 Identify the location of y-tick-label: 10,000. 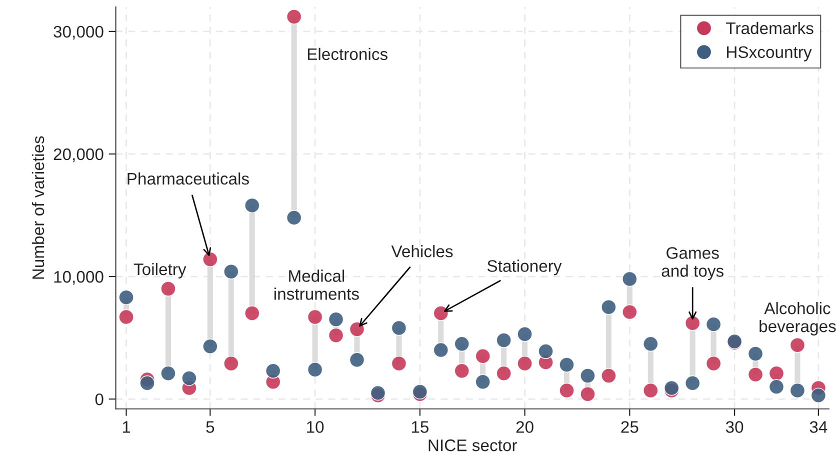
(79, 277).